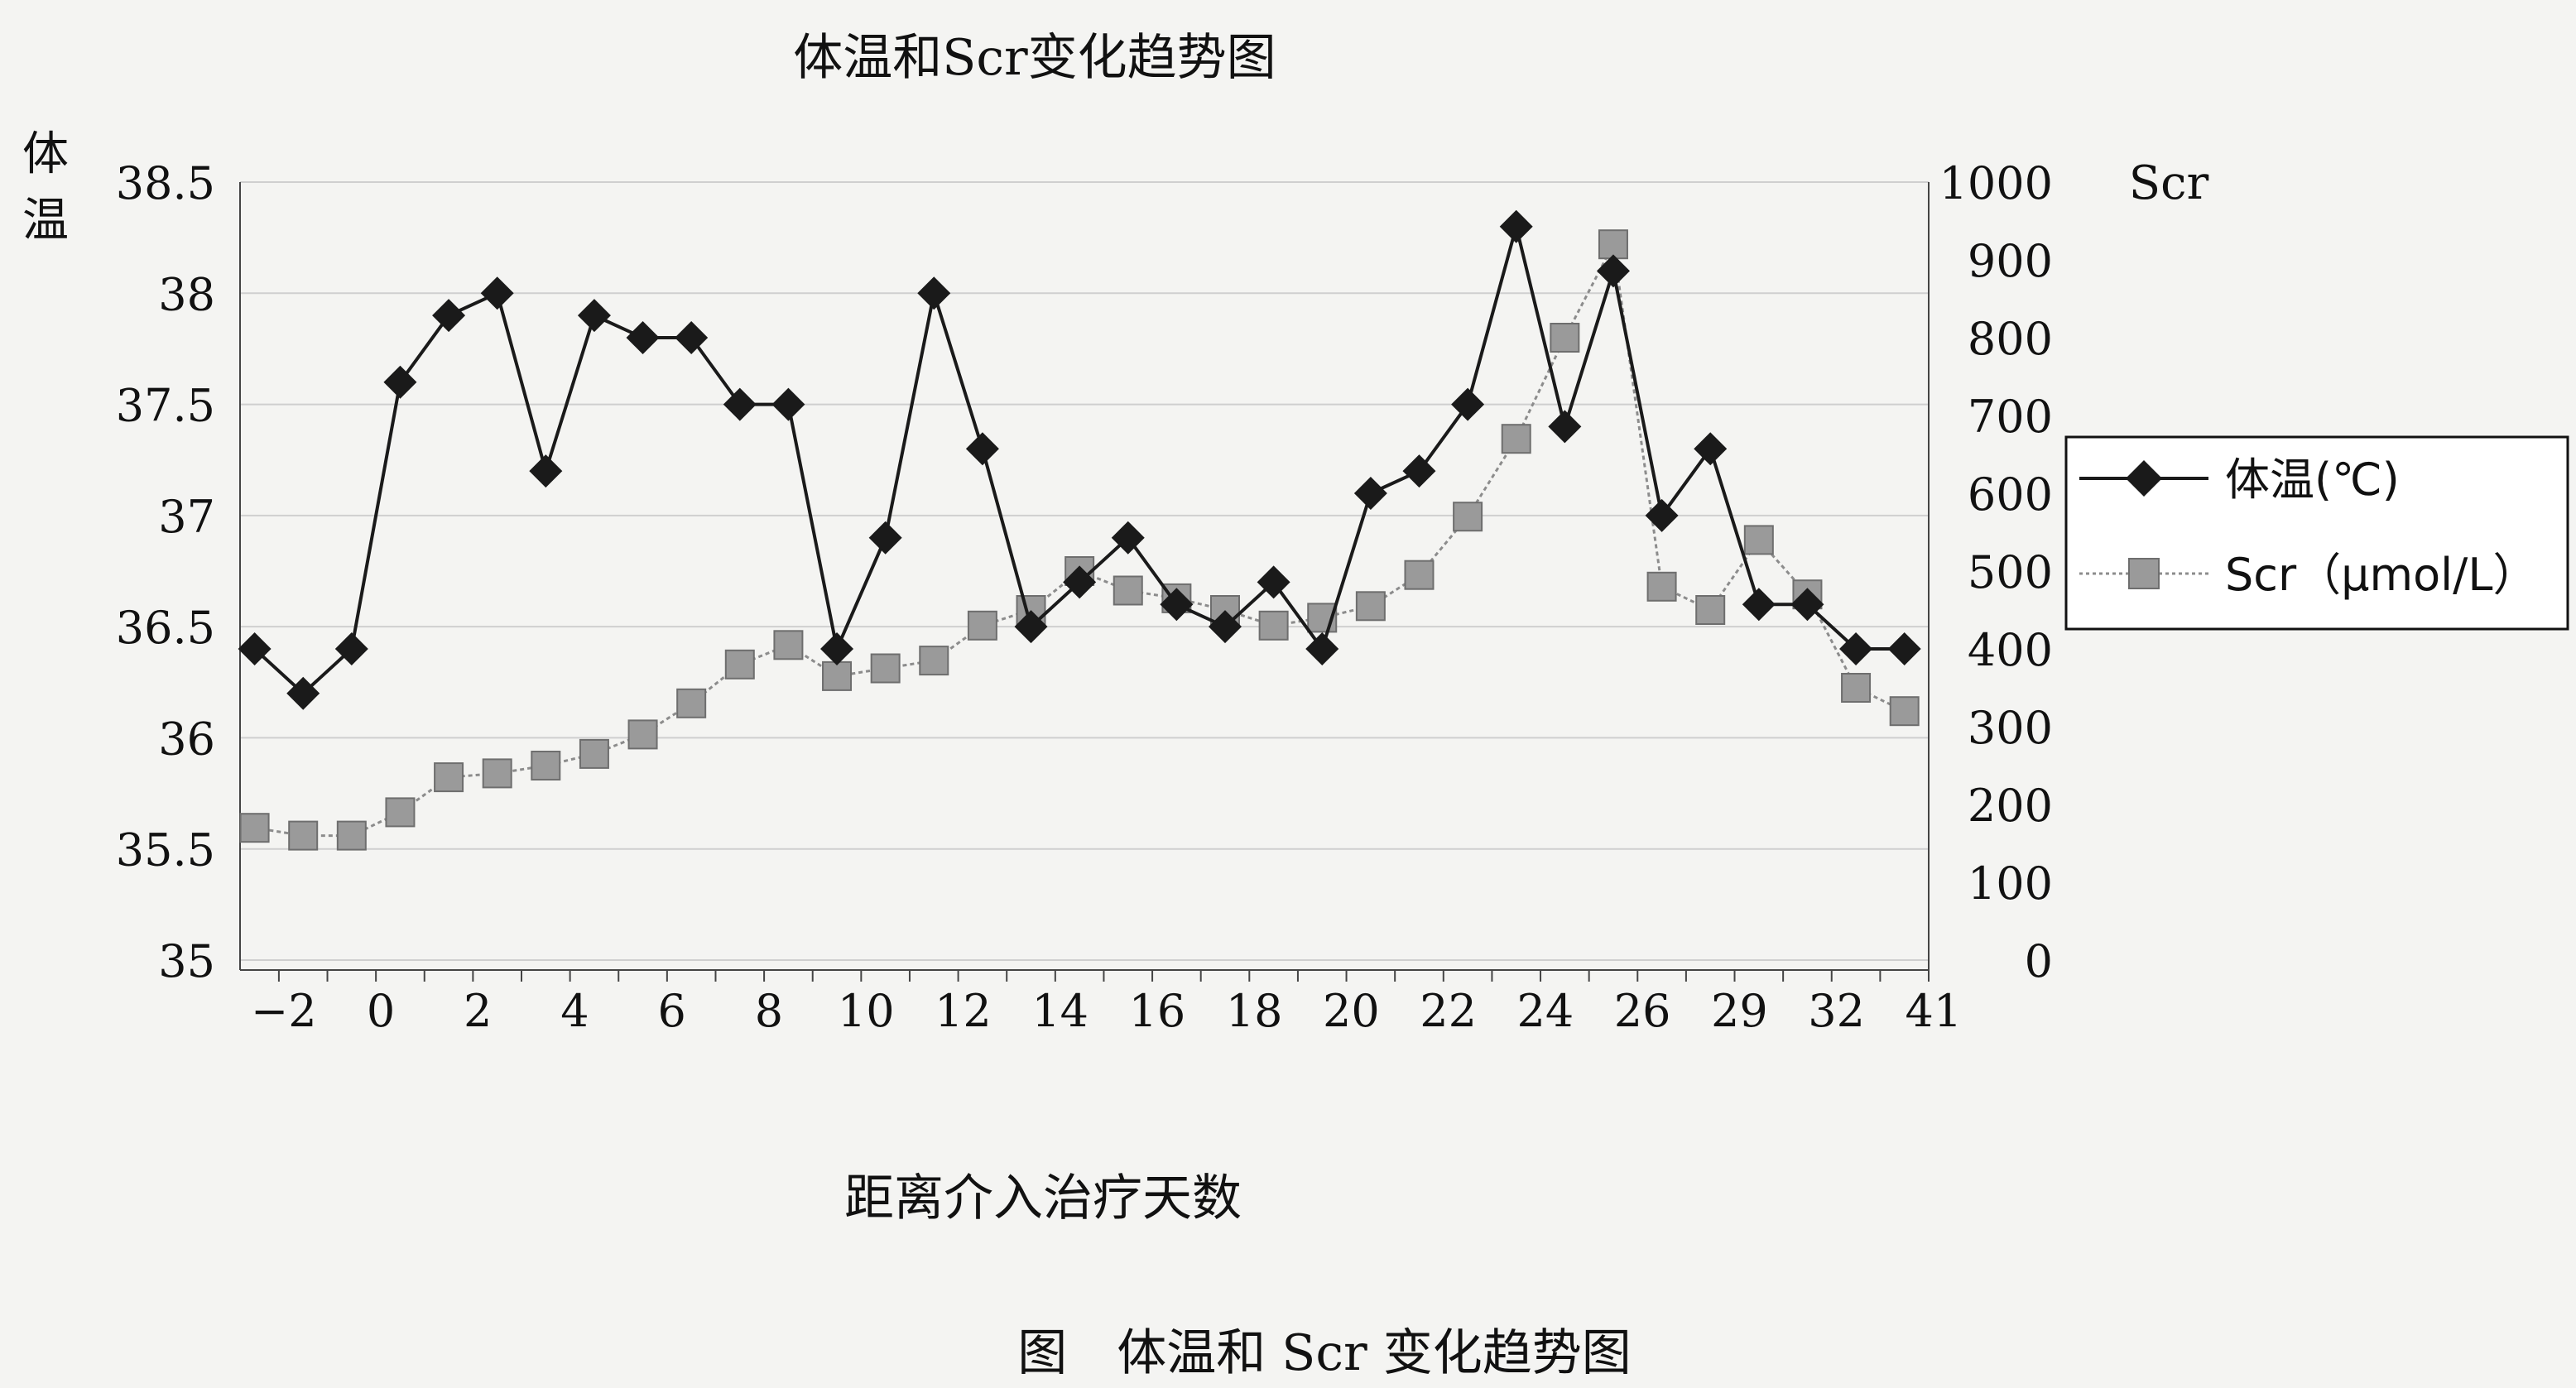 The width and height of the screenshot is (2576, 1388). I want to click on x-tick-label: 12, so click(963, 1011).